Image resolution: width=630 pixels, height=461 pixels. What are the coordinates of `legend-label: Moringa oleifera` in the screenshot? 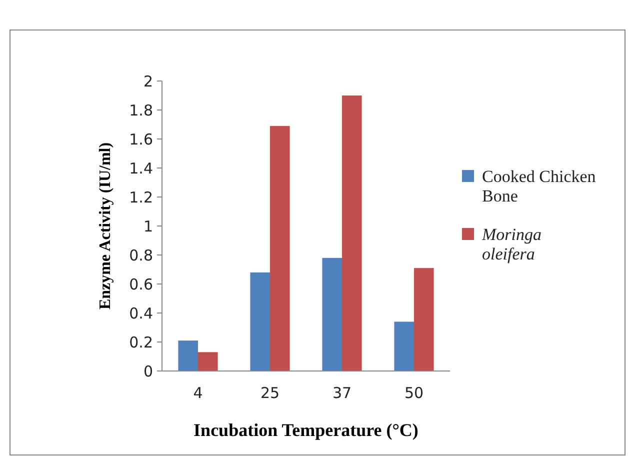 It's located at (511, 244).